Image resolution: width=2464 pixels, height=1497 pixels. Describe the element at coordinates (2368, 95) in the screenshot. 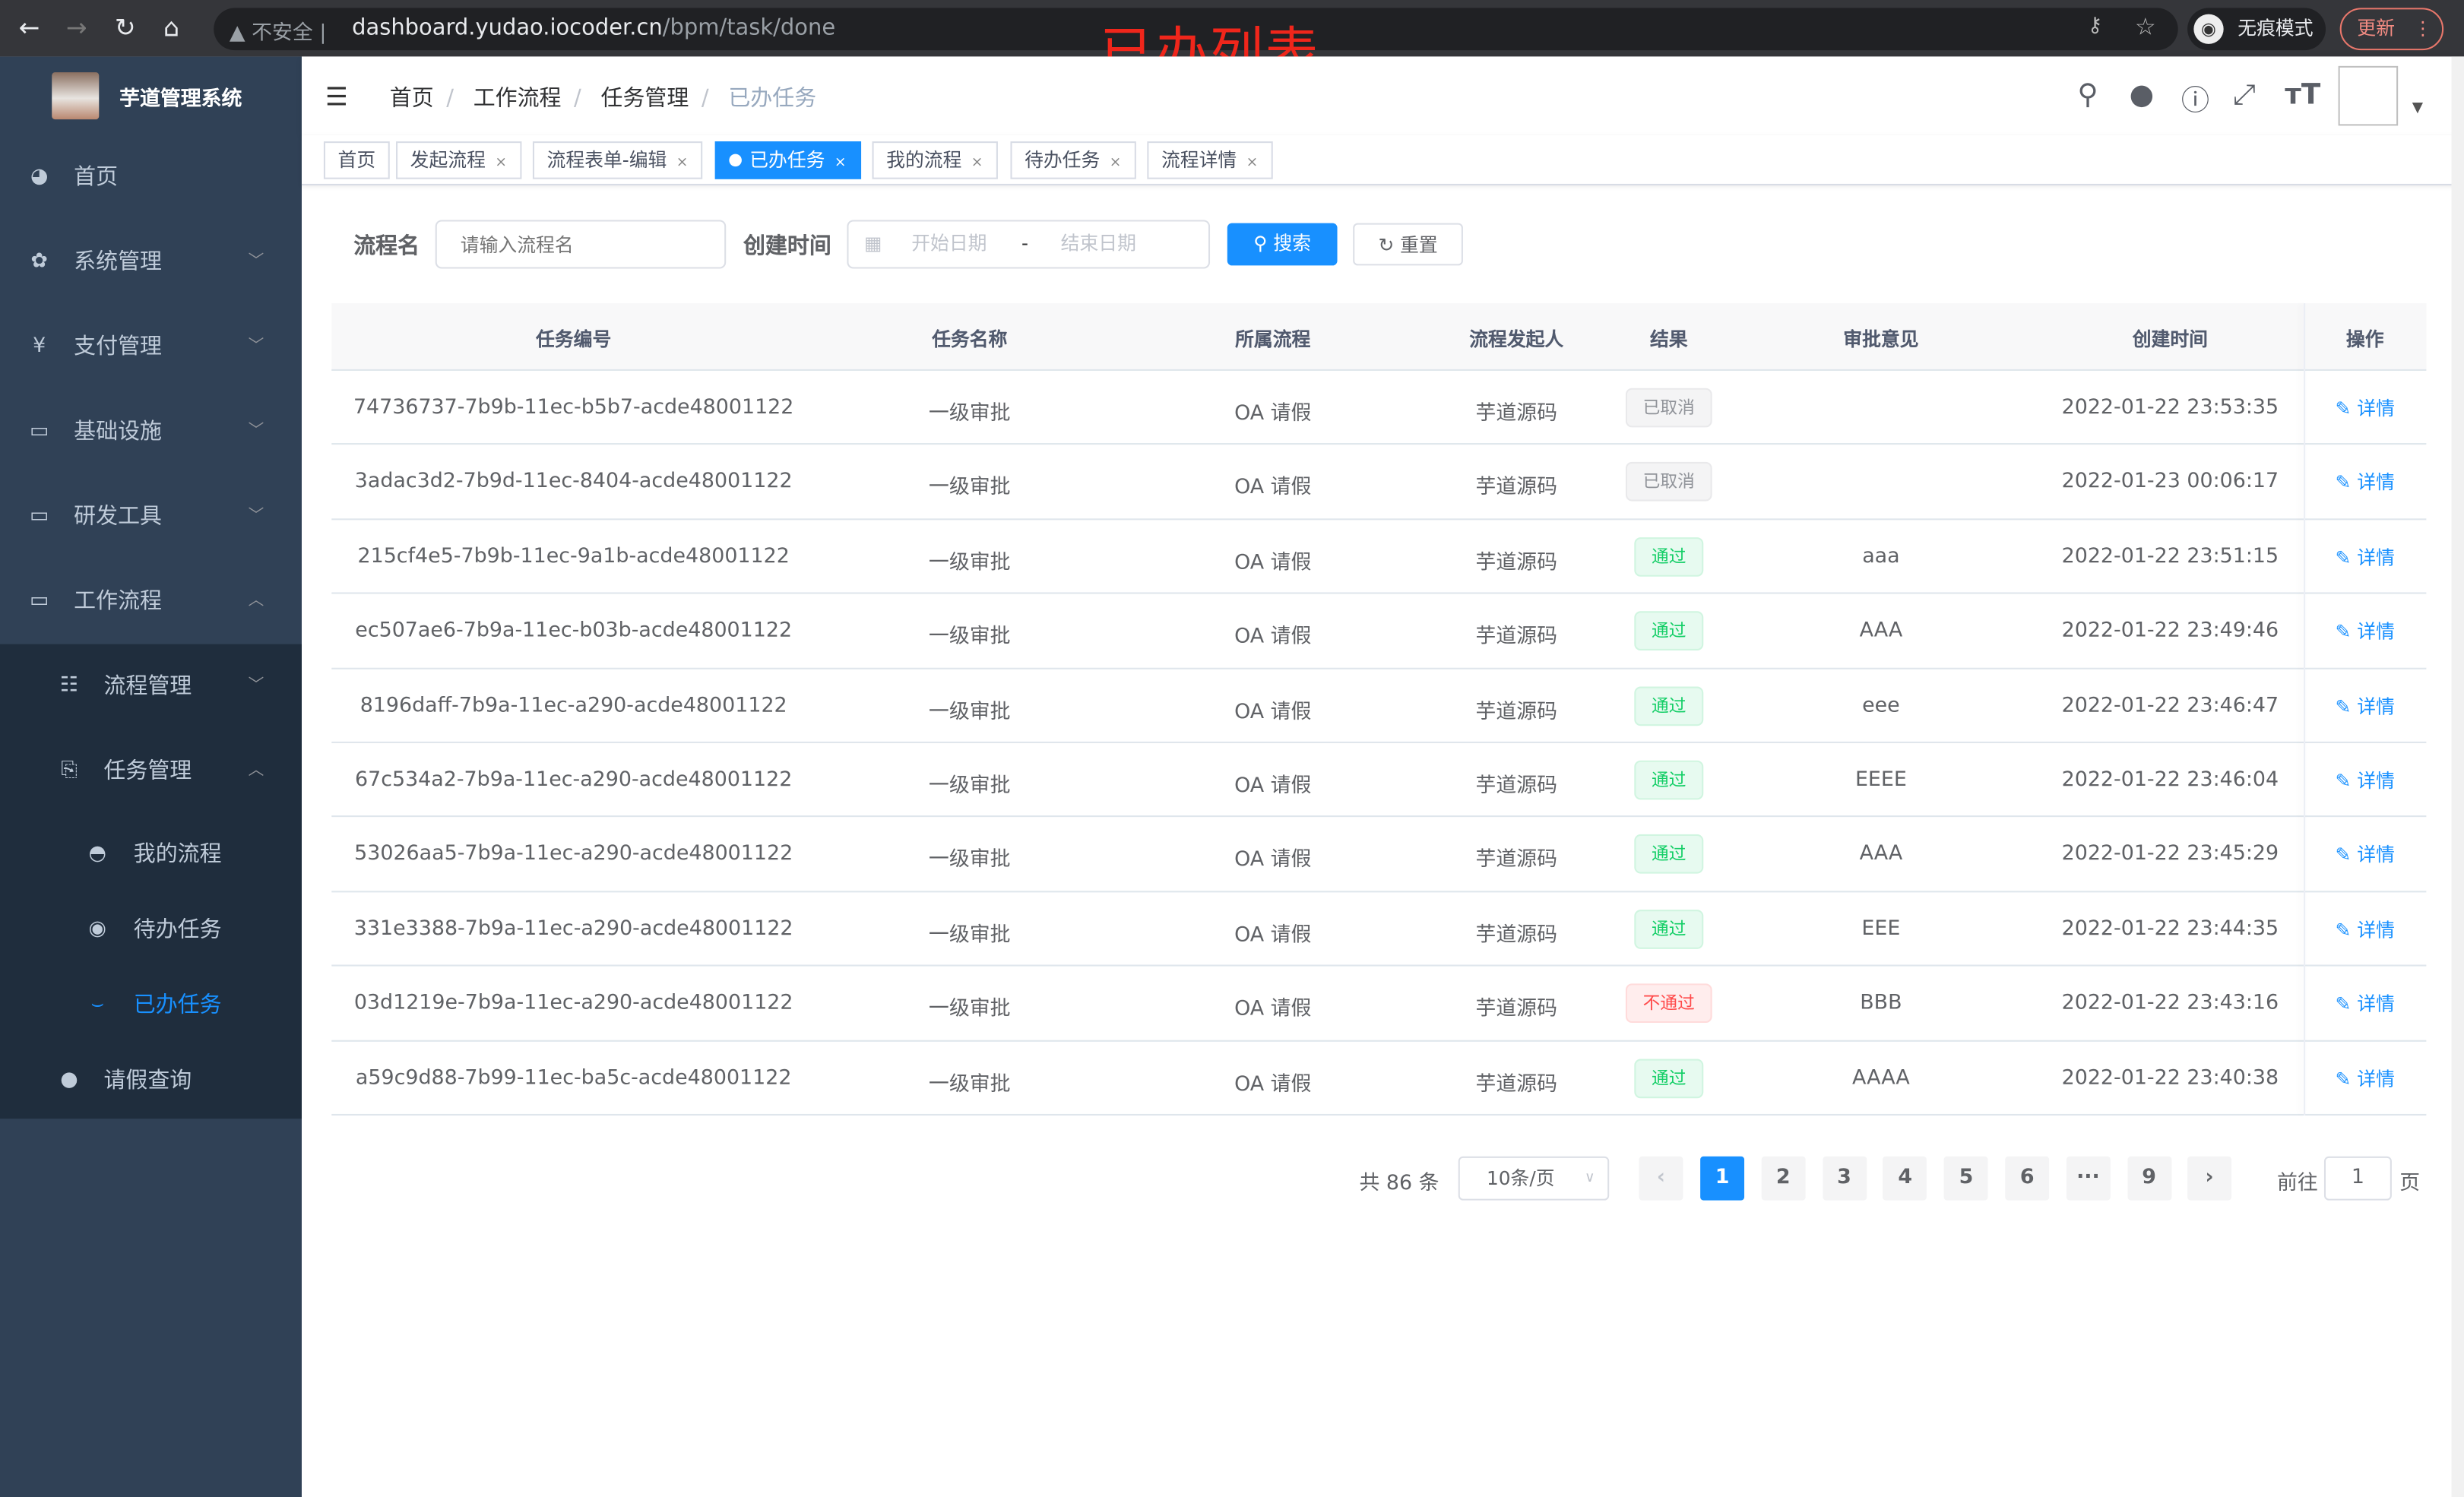

I see `avatar` at that location.